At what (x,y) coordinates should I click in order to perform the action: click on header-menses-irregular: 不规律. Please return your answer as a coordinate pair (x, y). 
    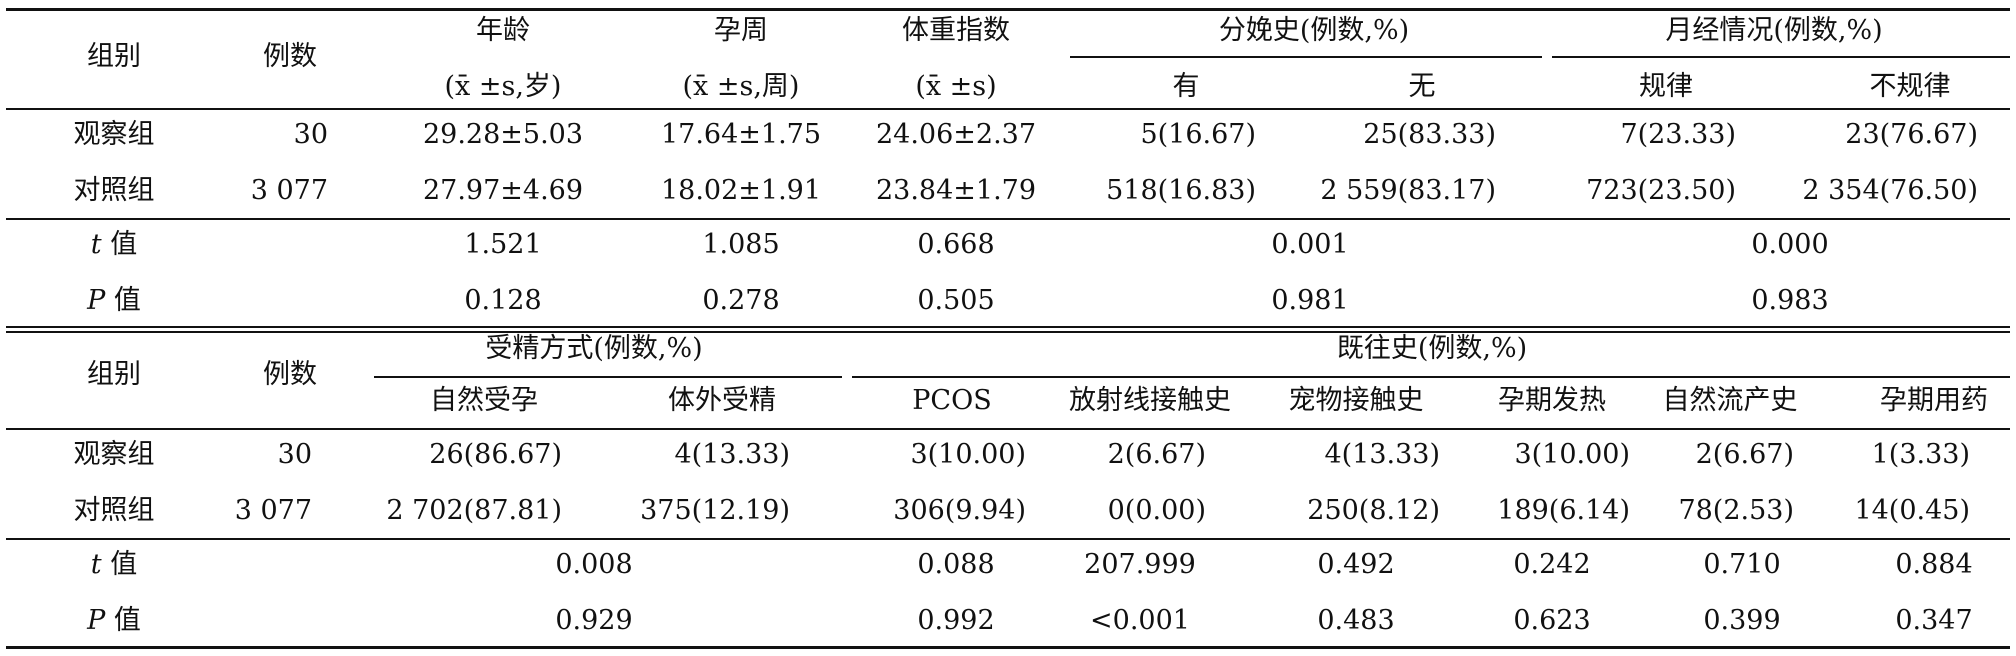
    Looking at the image, I should click on (1910, 86).